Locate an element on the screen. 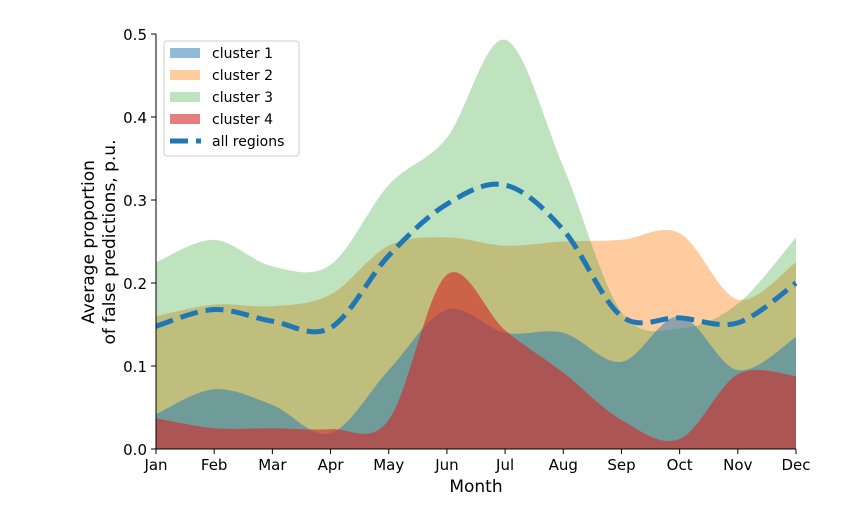 Image resolution: width=868 pixels, height=505 pixels. x-tick-label: Oct is located at coordinates (680, 465).